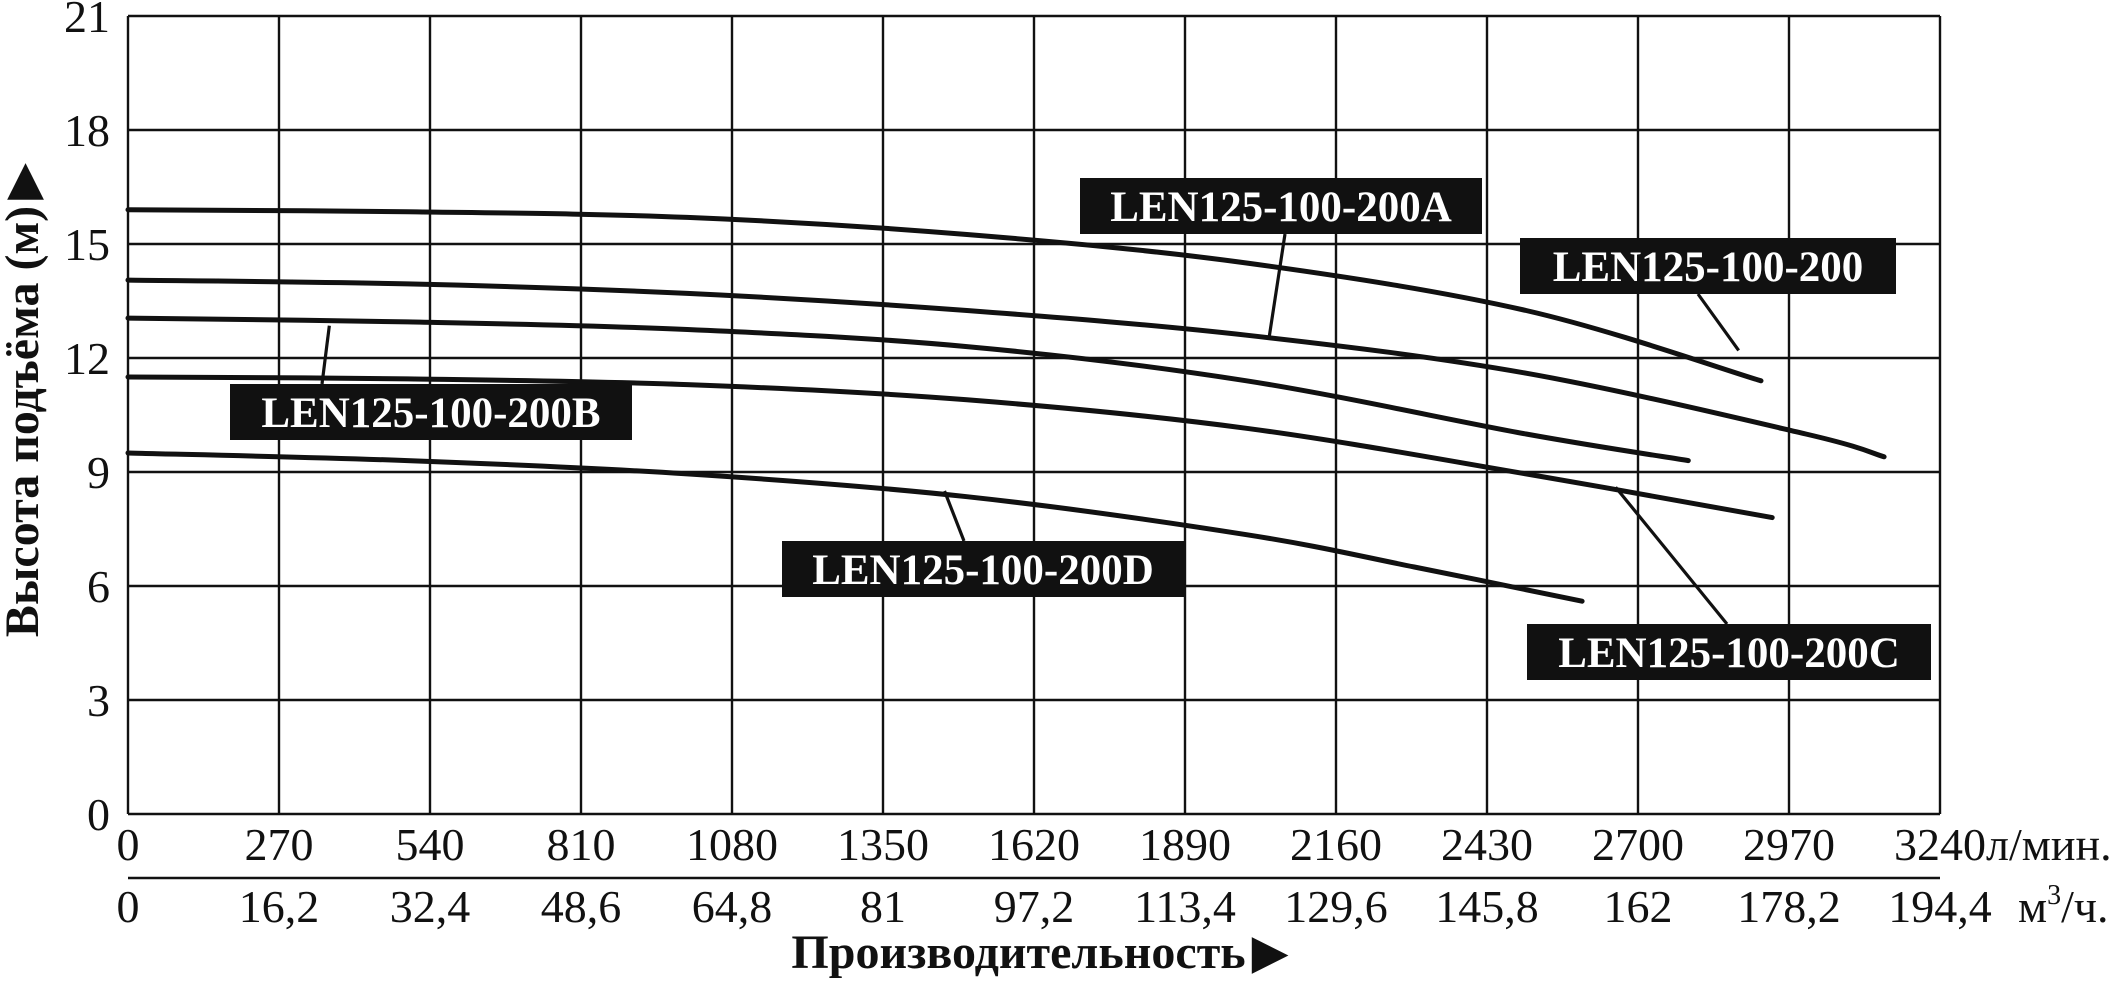 This screenshot has width=2112, height=984. Describe the element at coordinates (1039, 952) in the screenshot. I see `x-axis-title: Производительность ▶` at that location.